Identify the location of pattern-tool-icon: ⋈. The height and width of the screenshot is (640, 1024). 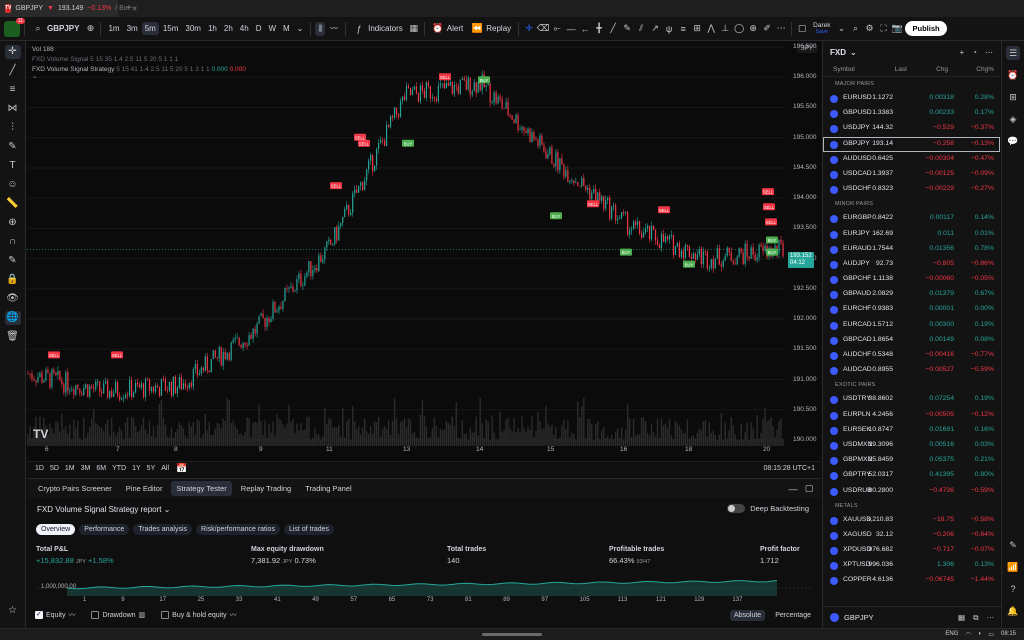
(12, 108).